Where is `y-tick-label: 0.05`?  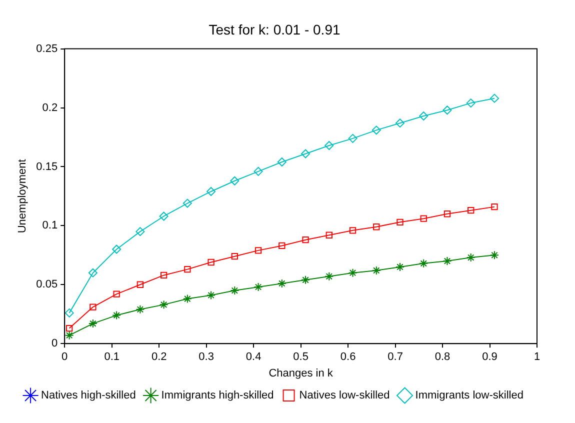 y-tick-label: 0.05 is located at coordinates (47, 284).